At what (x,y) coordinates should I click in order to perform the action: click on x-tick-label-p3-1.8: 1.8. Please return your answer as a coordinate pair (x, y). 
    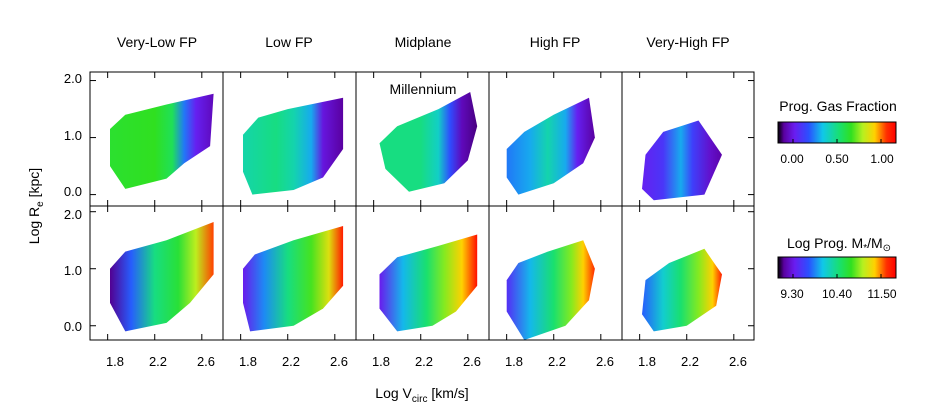
    Looking at the image, I should click on (381, 361).